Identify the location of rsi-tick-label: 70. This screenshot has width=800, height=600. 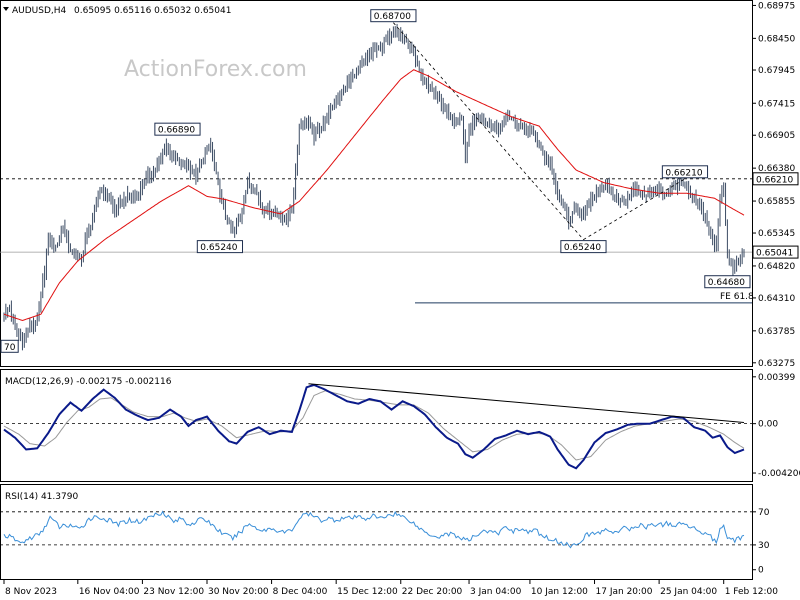
(764, 513).